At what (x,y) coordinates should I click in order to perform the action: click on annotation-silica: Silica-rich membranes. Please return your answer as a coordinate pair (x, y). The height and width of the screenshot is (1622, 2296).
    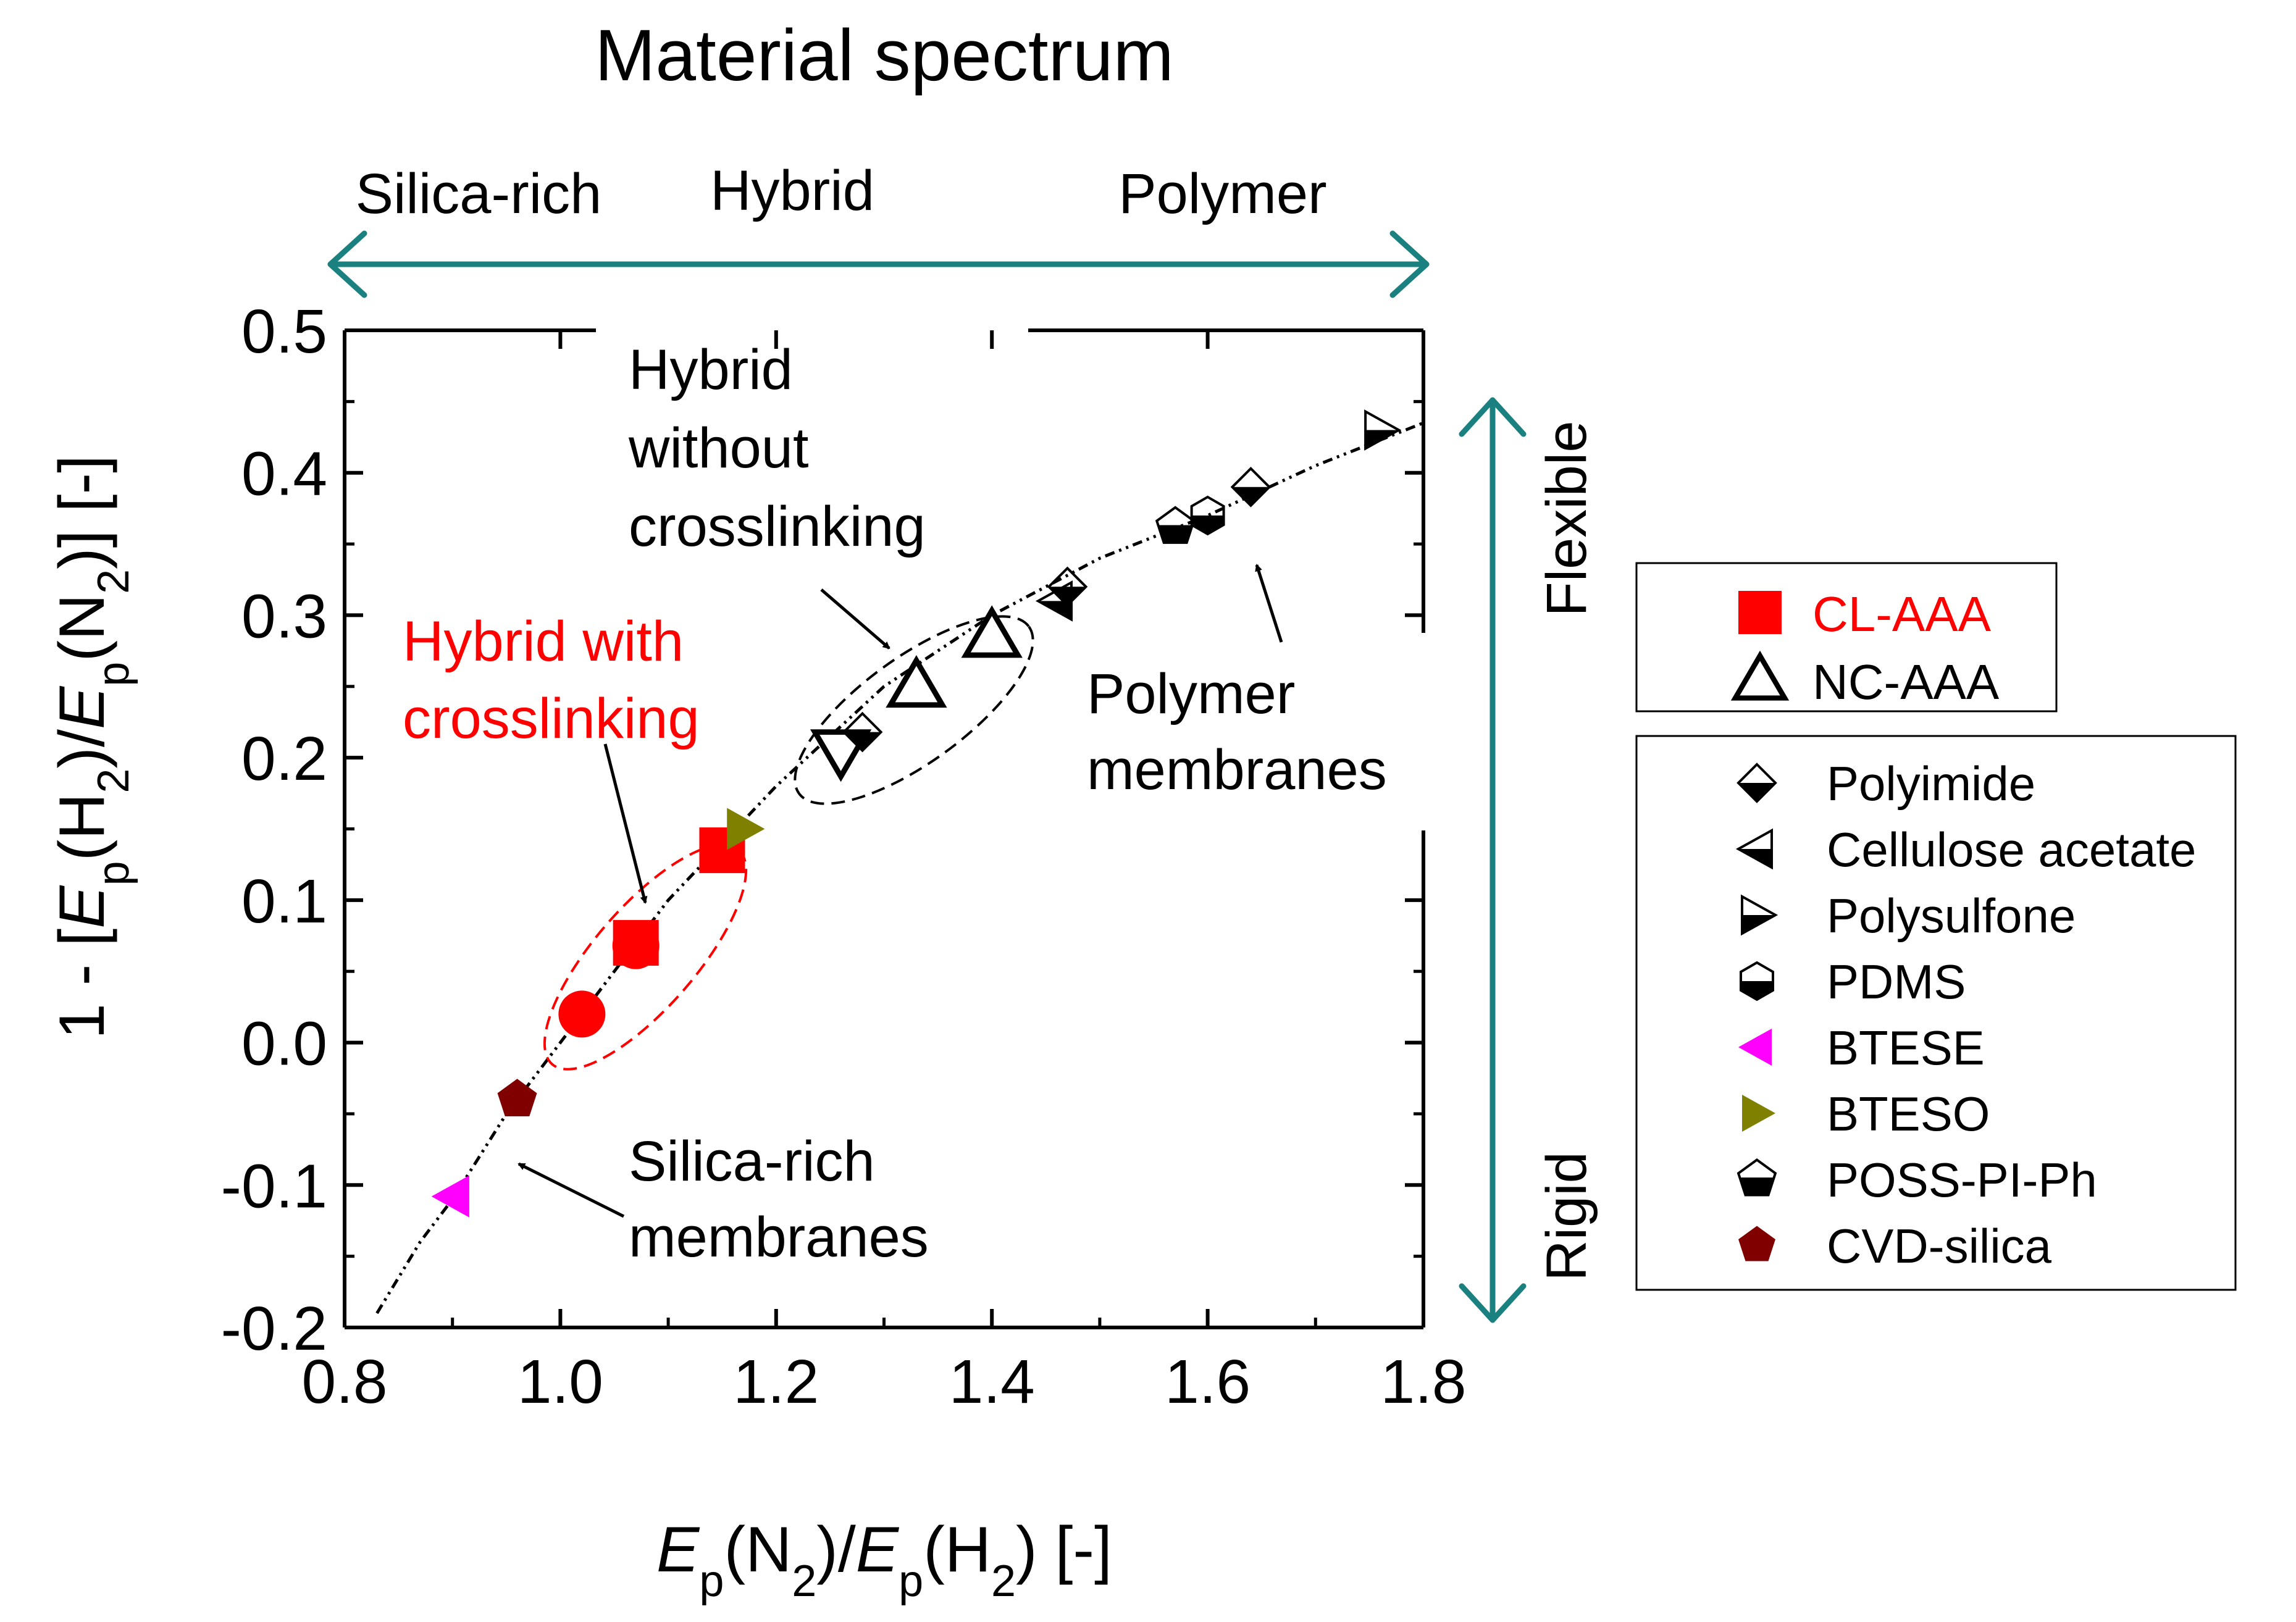
    Looking at the image, I should click on (779, 1199).